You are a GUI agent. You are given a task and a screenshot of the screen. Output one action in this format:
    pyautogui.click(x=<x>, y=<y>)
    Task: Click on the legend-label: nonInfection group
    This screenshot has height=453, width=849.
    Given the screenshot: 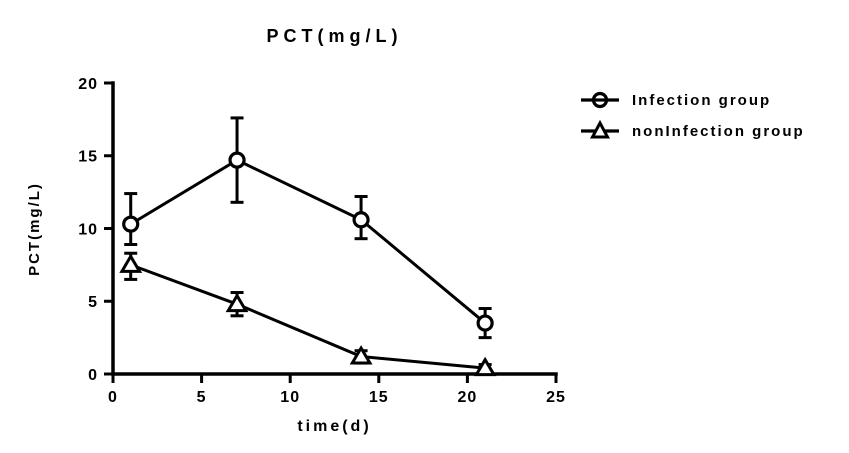 What is the action you would take?
    pyautogui.click(x=718, y=131)
    